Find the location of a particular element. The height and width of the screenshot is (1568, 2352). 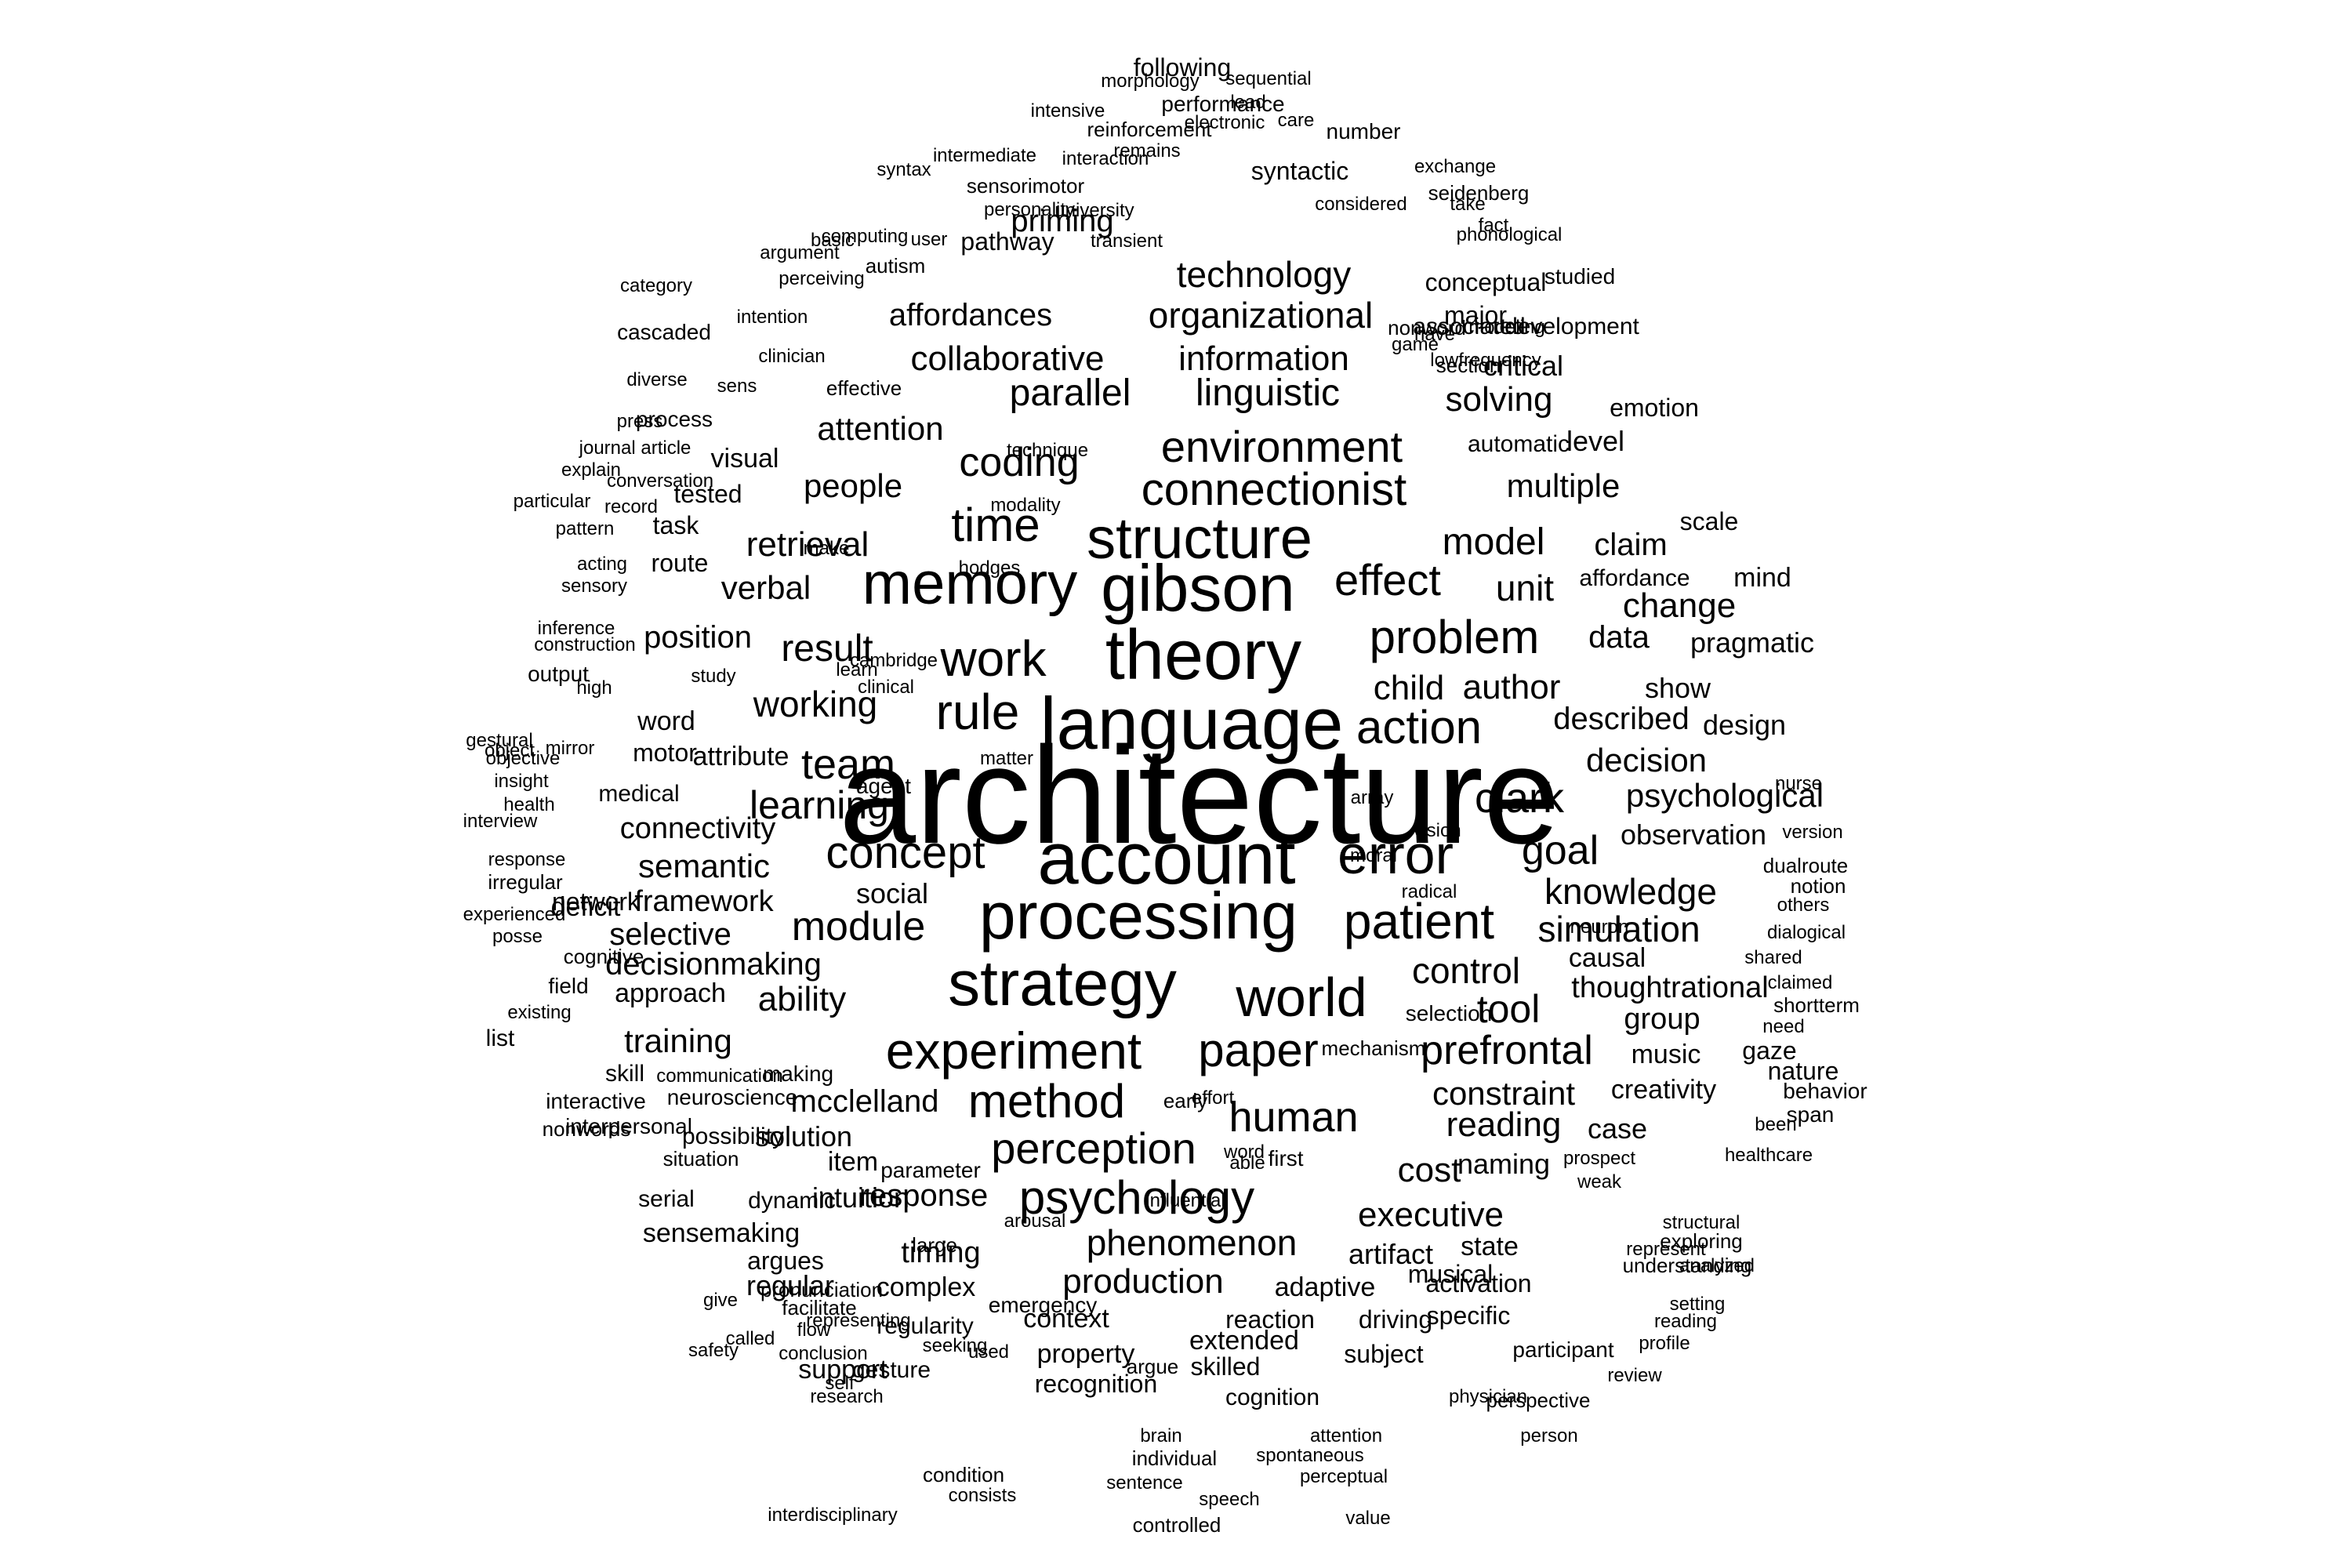

cloud-word: error is located at coordinates (1396, 855).